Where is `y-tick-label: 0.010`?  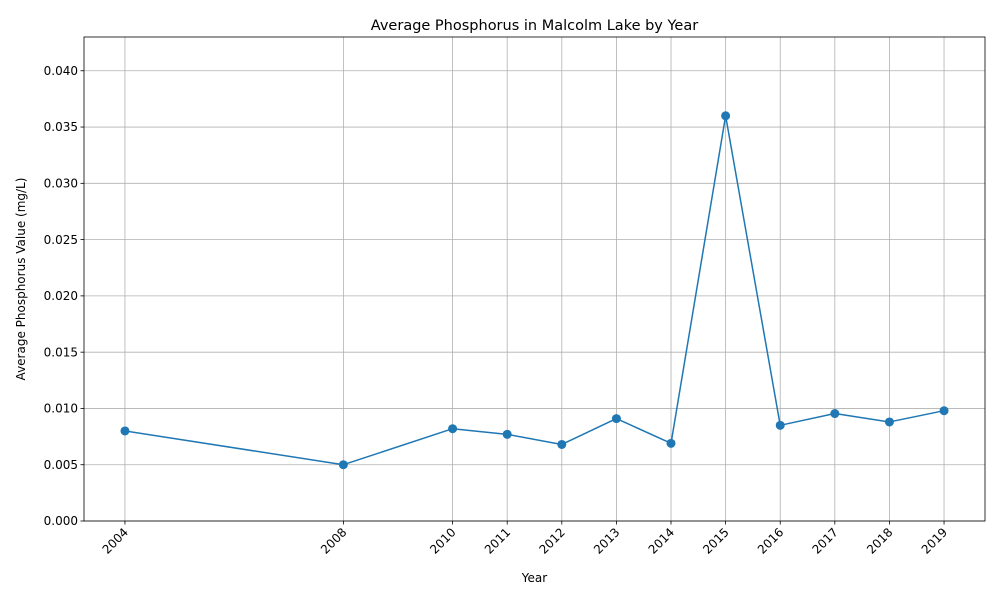 y-tick-label: 0.010 is located at coordinates (61, 409).